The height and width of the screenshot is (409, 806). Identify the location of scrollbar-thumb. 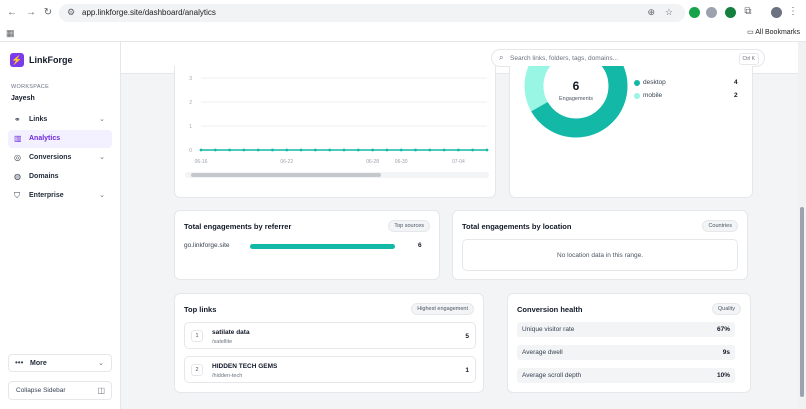
(802, 302).